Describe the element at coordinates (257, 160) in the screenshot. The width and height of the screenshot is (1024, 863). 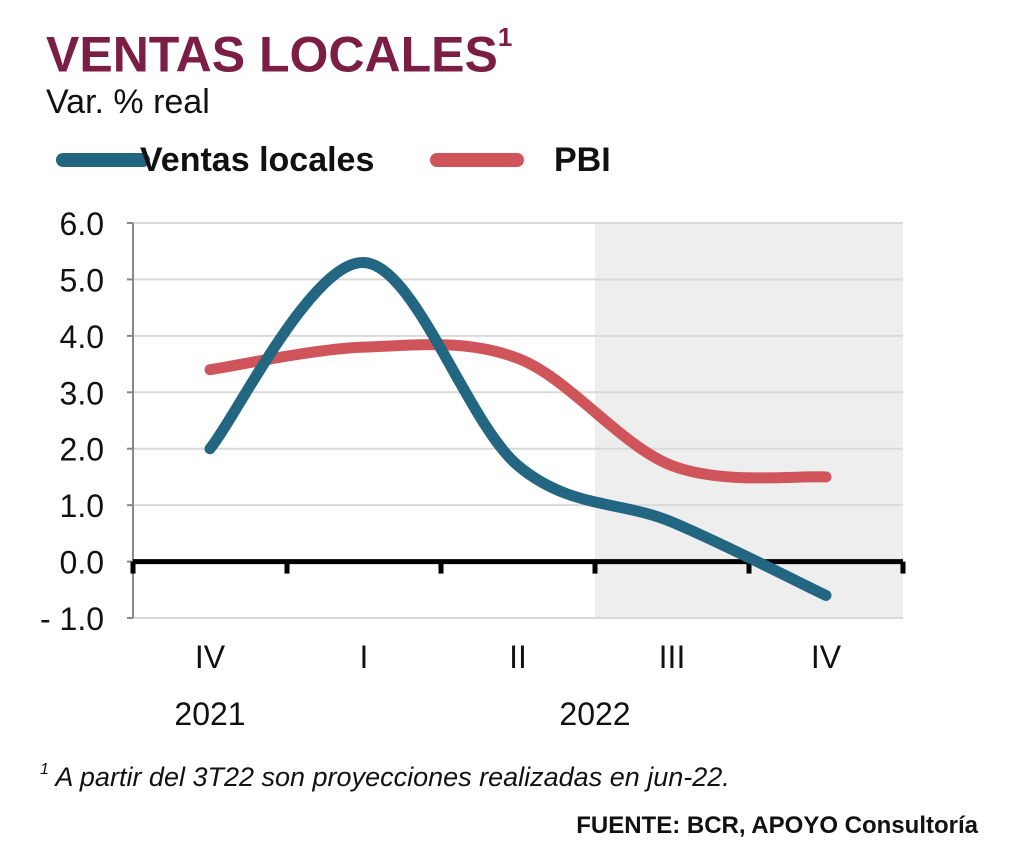
I see `legend-label-ventas: Ventas locales` at that location.